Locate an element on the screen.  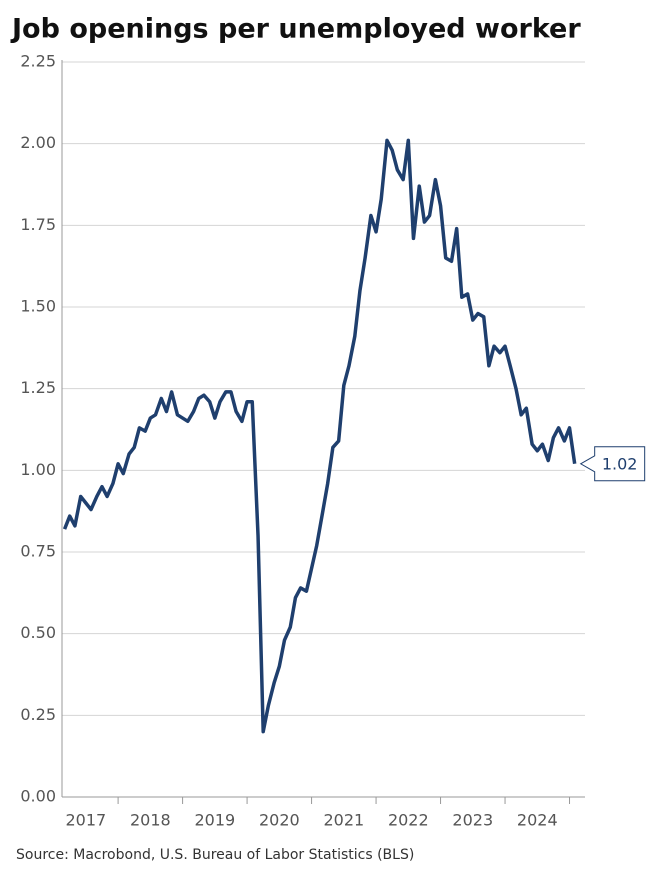
x-tick-label: 2019 is located at coordinates (214, 820).